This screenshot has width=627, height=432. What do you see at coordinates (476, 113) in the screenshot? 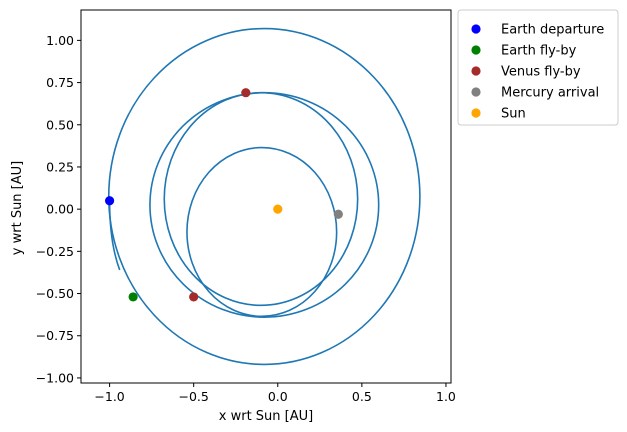
I see `legend-marker-sun` at bounding box center [476, 113].